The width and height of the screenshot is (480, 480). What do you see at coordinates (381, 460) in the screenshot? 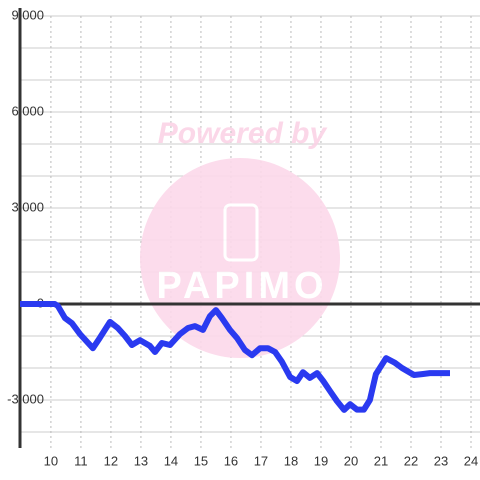
I see `x-tick-label: 21` at bounding box center [381, 460].